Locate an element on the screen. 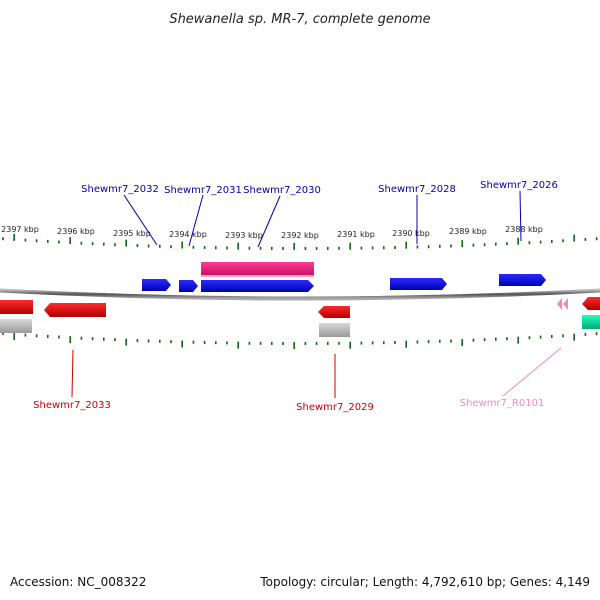  gene-label-shewmr7-r0101: Shewmr7_R0101 is located at coordinates (502, 403).